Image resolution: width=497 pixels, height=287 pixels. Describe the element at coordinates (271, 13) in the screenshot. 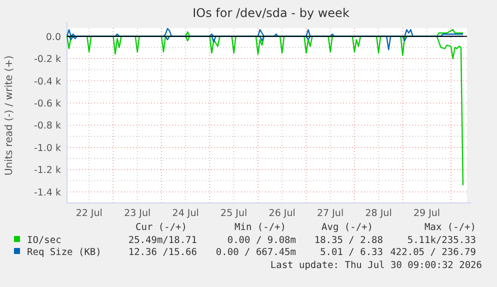

I see `chart-title: IOs for /dev/sda - by week` at that location.